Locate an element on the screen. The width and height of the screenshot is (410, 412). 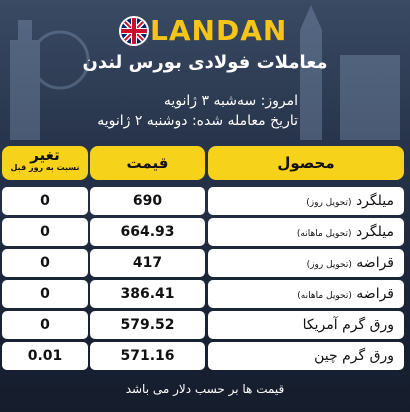
trade-date: تاریخ معامله شده: دوشنبه ۲ ژانویه is located at coordinates (197, 121).